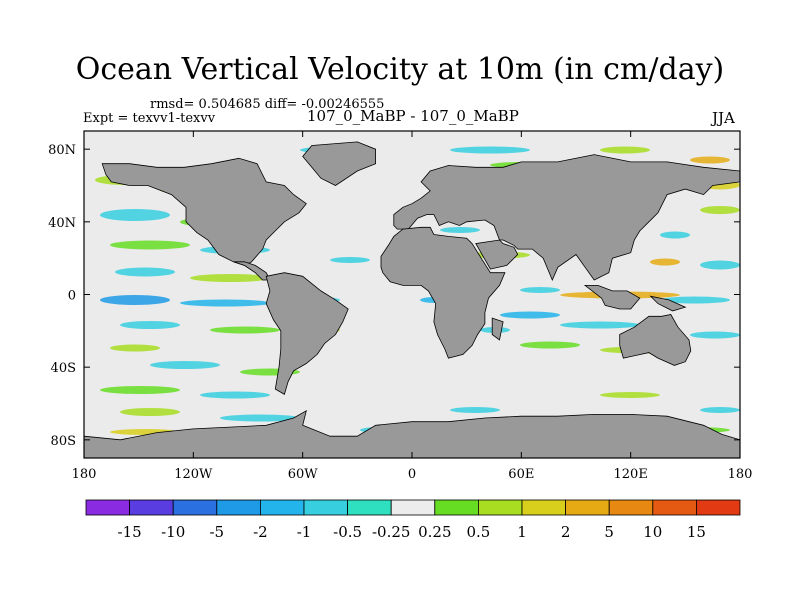 The image size is (800, 600). I want to click on land-australia, so click(655, 340).